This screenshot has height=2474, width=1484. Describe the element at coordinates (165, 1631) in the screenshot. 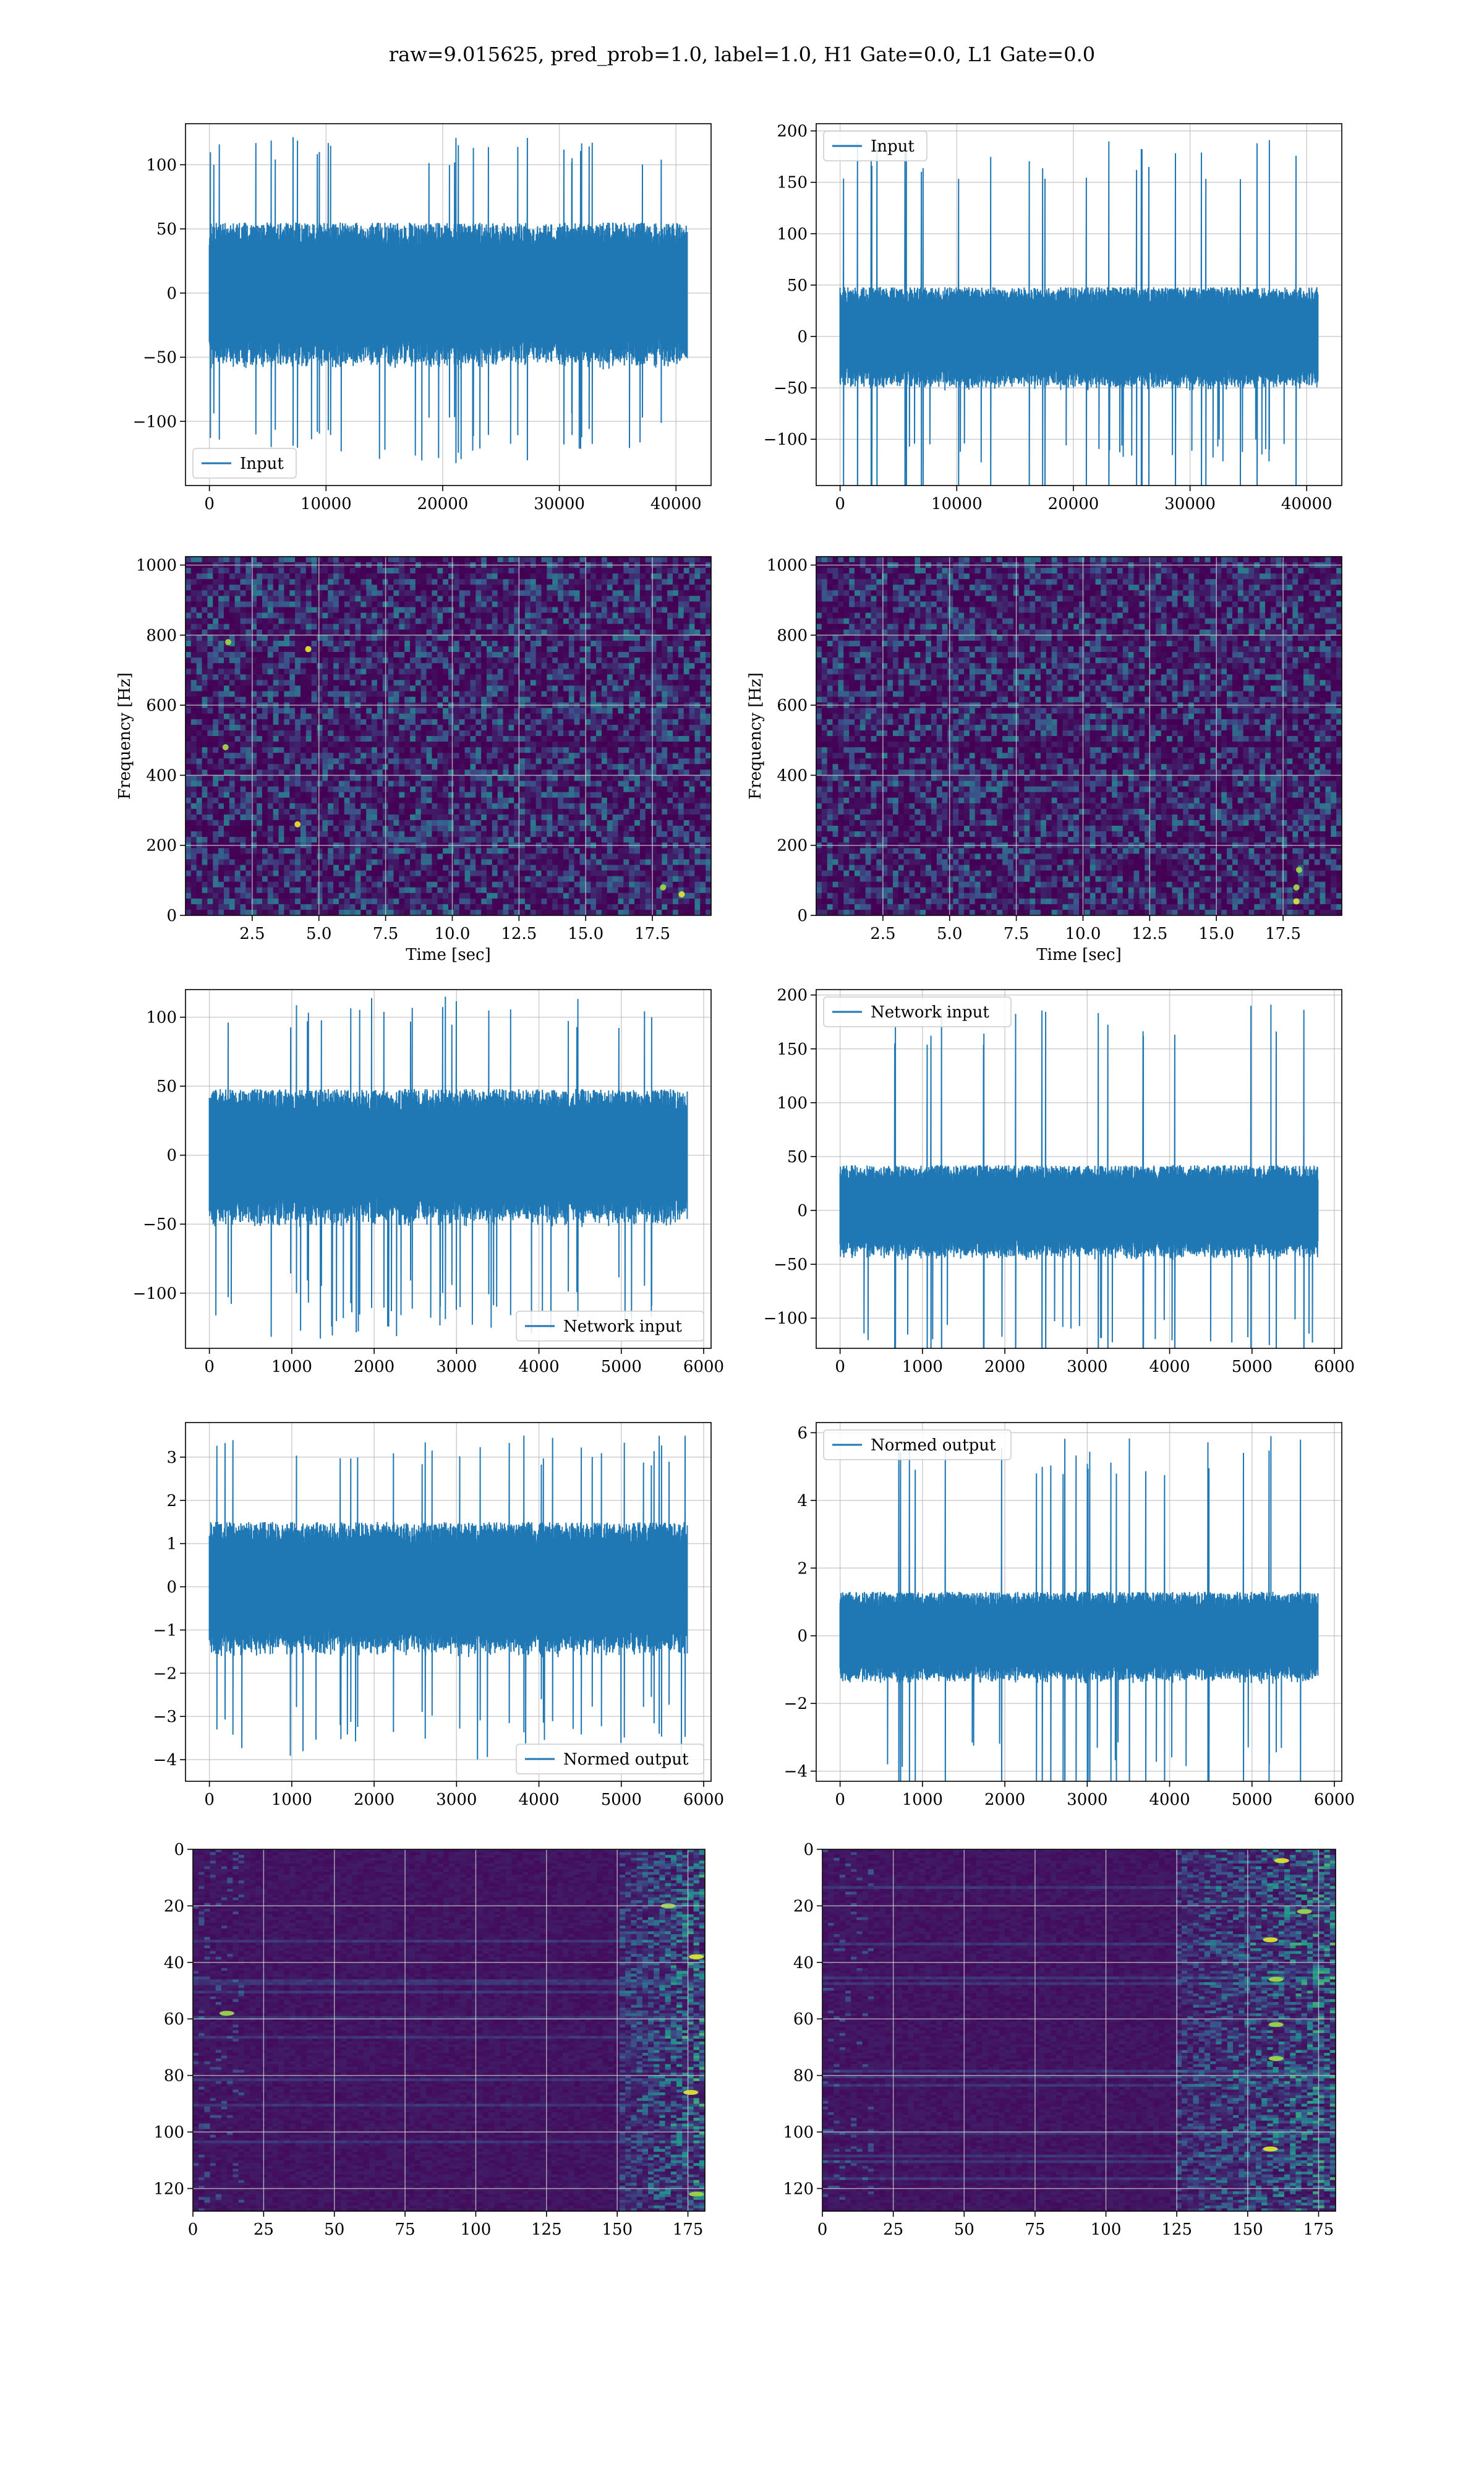

I see `y-tick-label: −1` at that location.